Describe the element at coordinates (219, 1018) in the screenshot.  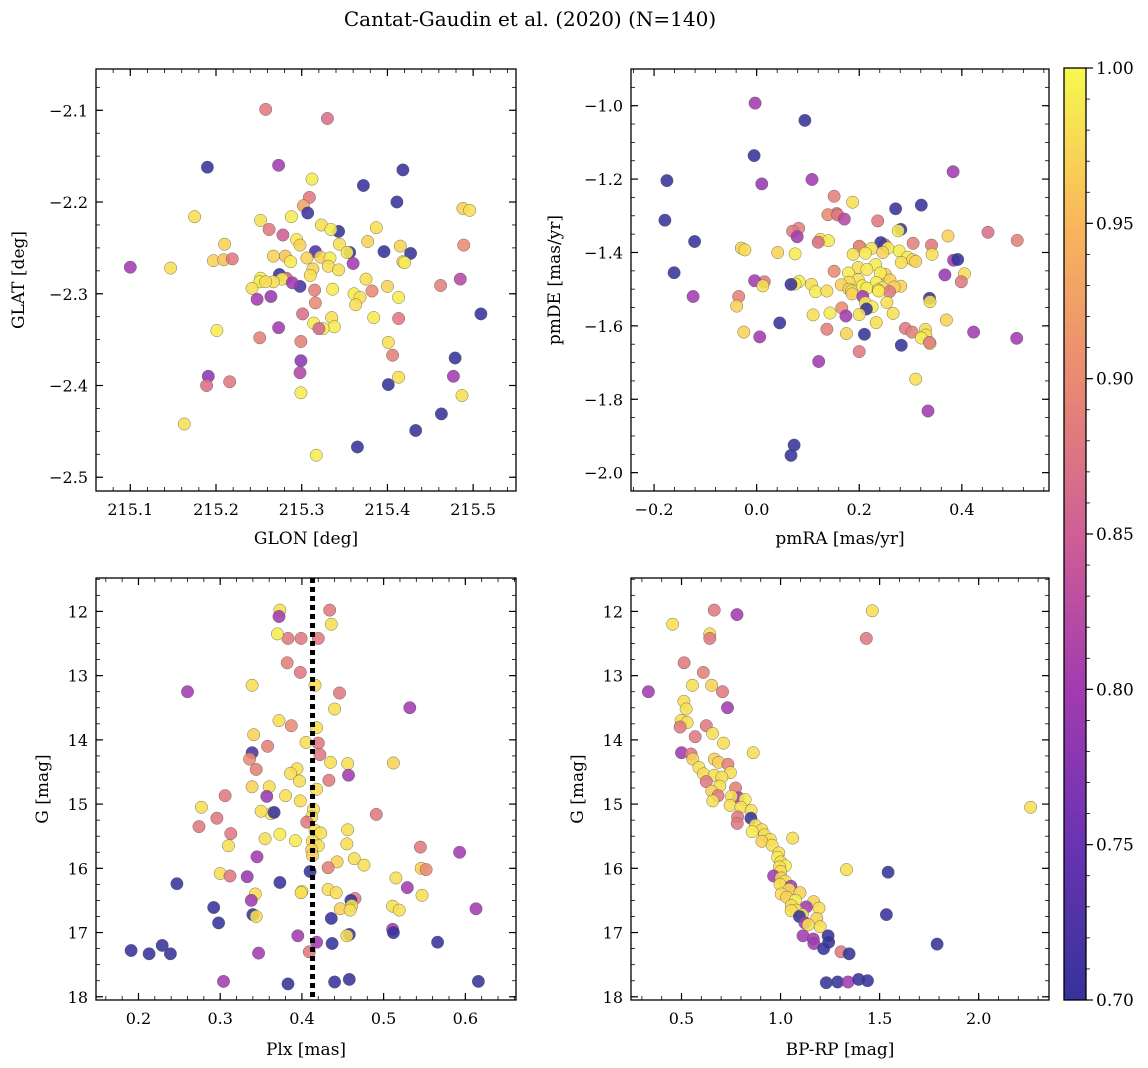
I see `x-tick-label: 0.3` at that location.